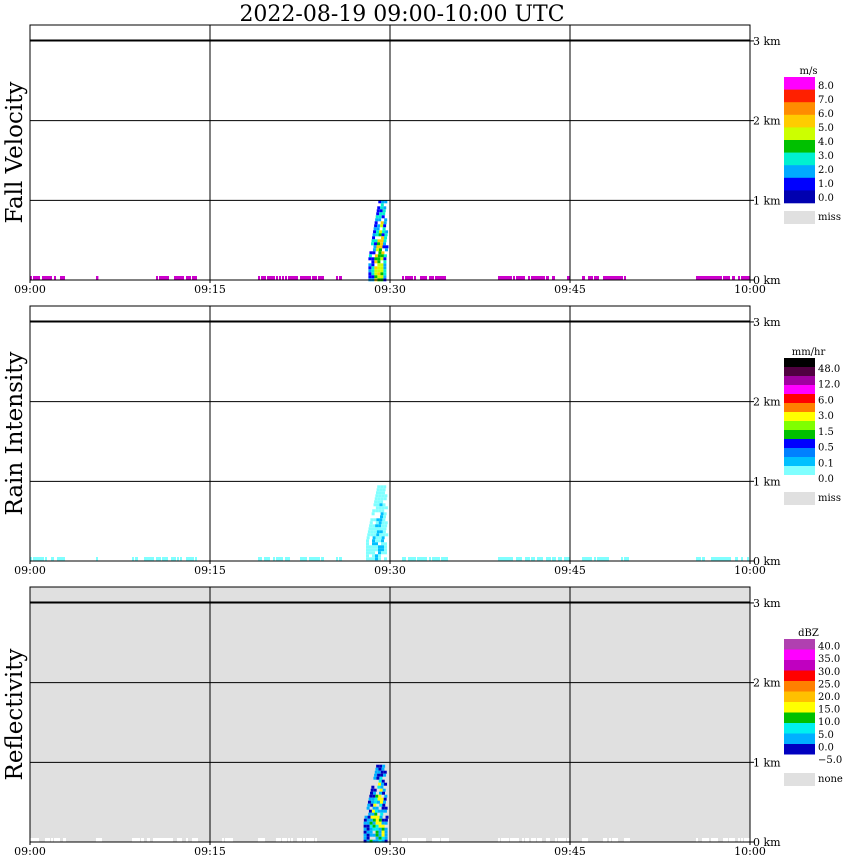  Describe the element at coordinates (809, 71) in the screenshot. I see `legend-unit: m/s` at that location.